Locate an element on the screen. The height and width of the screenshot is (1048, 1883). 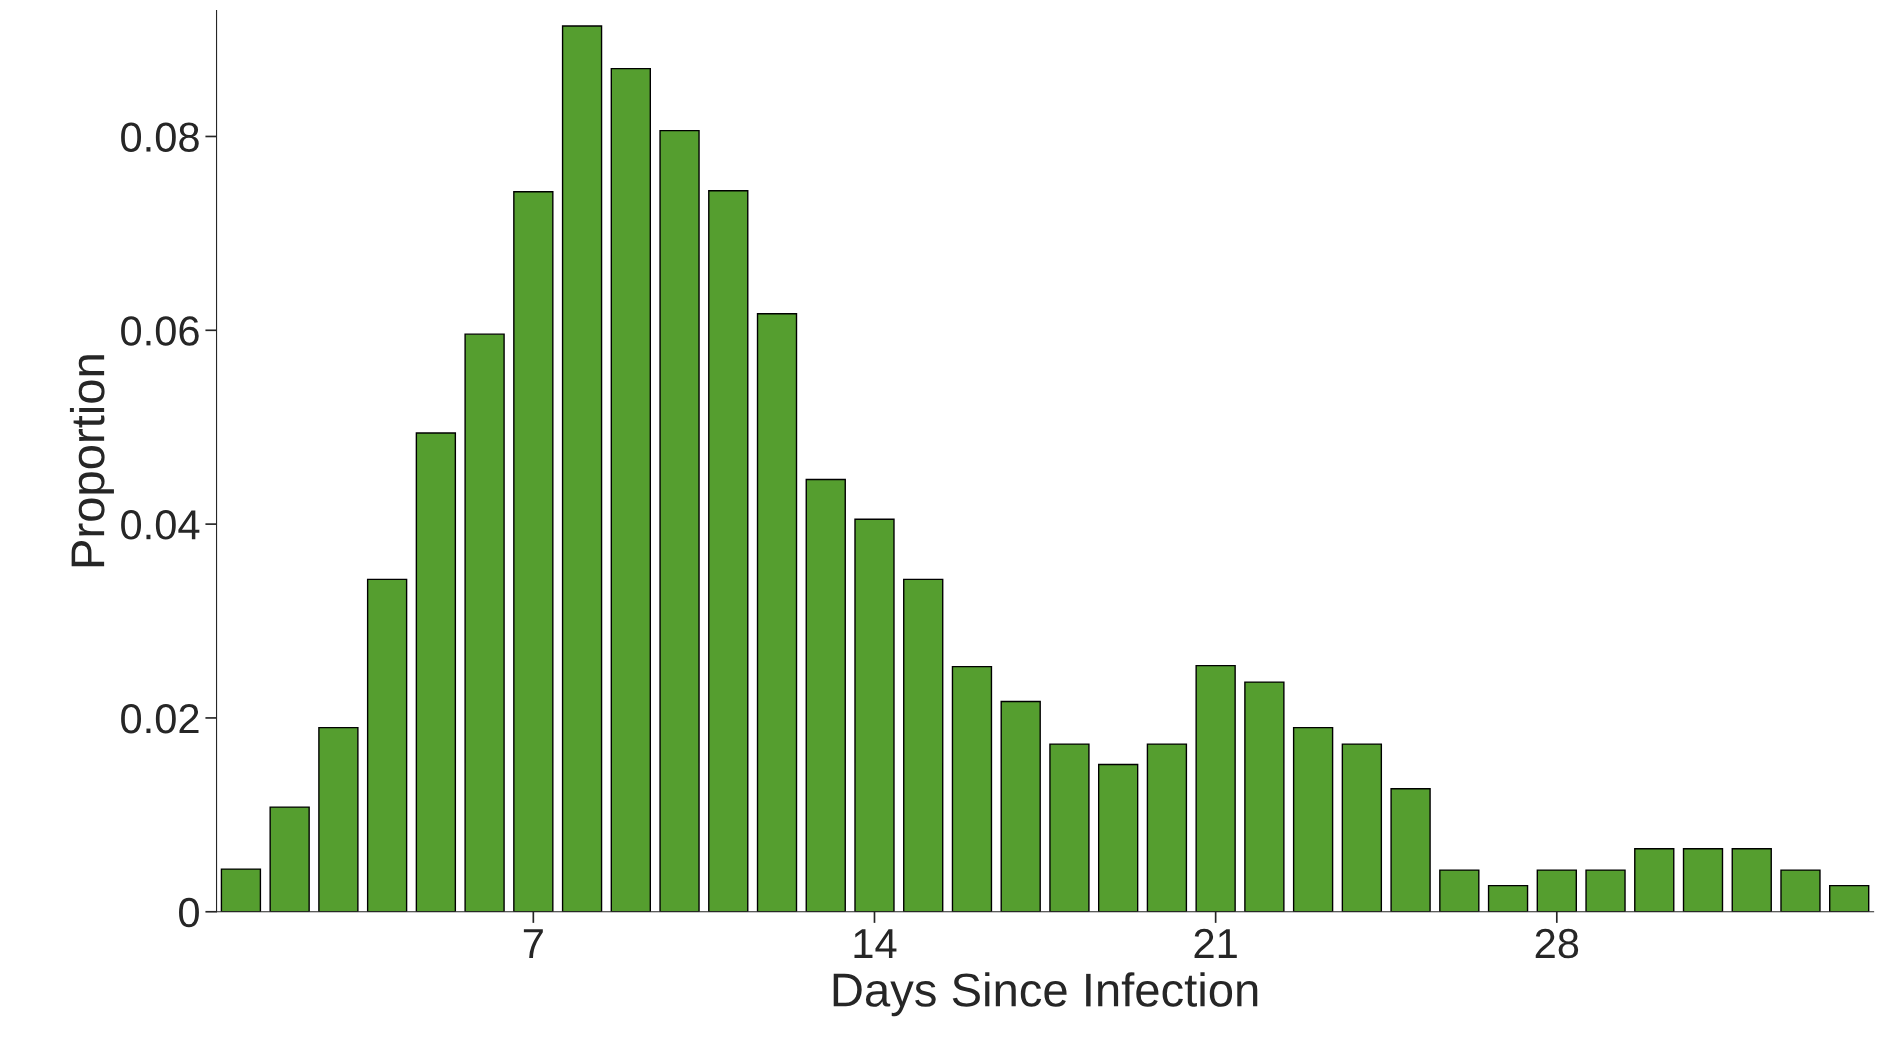
x-tick-label: 21 is located at coordinates (1215, 943).